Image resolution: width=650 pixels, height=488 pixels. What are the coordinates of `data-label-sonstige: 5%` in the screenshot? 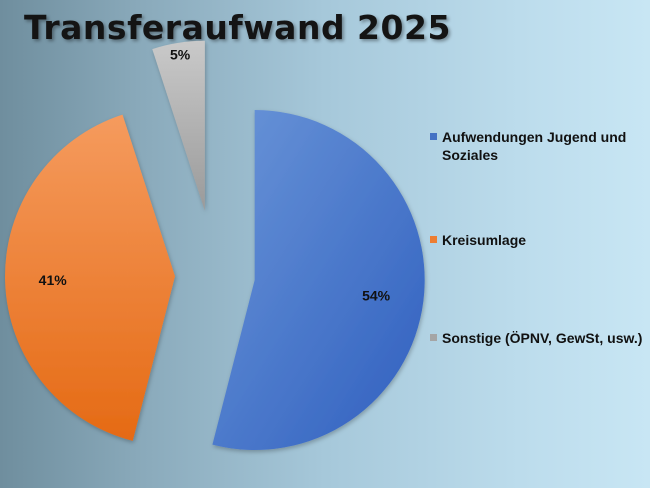 It's located at (180, 55).